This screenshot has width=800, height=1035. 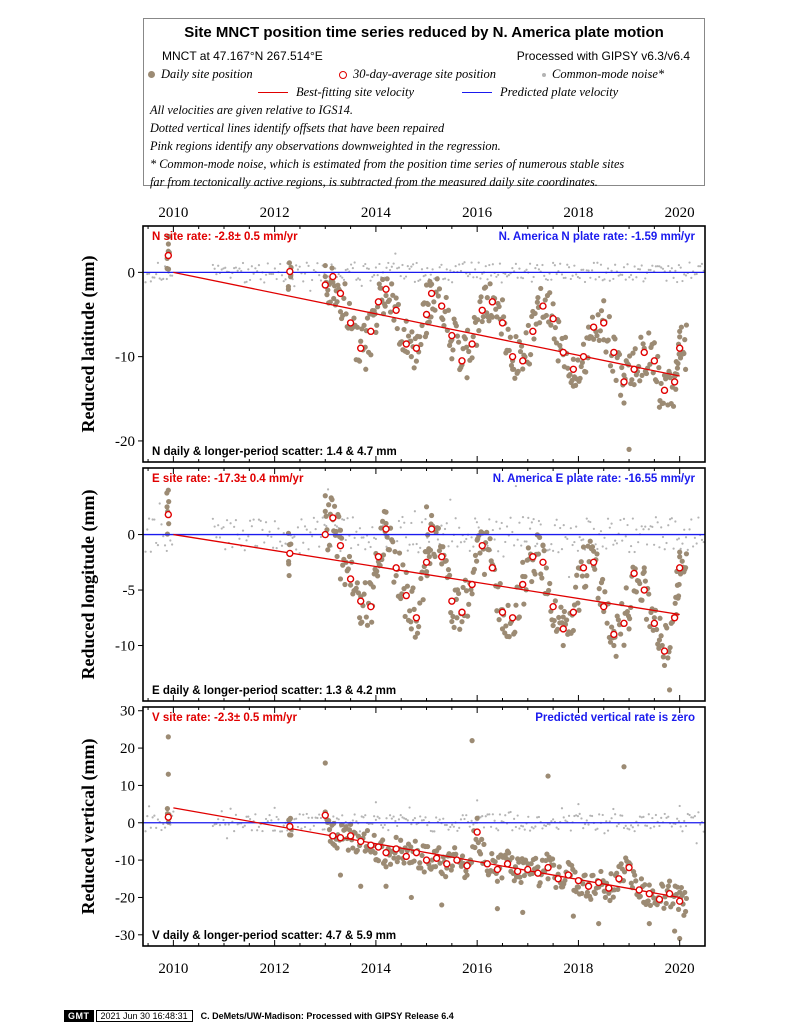 What do you see at coordinates (424, 588) in the screenshot?
I see `data-layer` at bounding box center [424, 588].